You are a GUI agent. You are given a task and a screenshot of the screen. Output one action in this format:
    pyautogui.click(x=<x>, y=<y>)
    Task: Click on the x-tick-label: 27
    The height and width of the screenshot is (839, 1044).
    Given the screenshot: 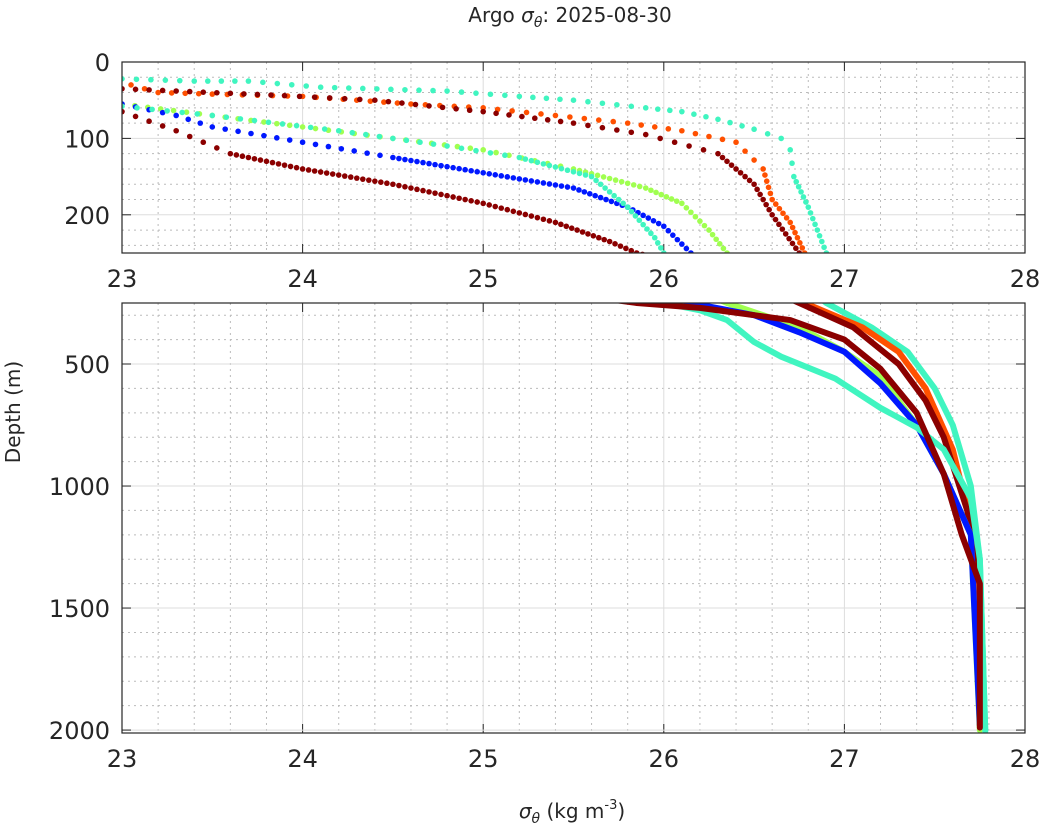 What is the action you would take?
    pyautogui.click(x=844, y=279)
    